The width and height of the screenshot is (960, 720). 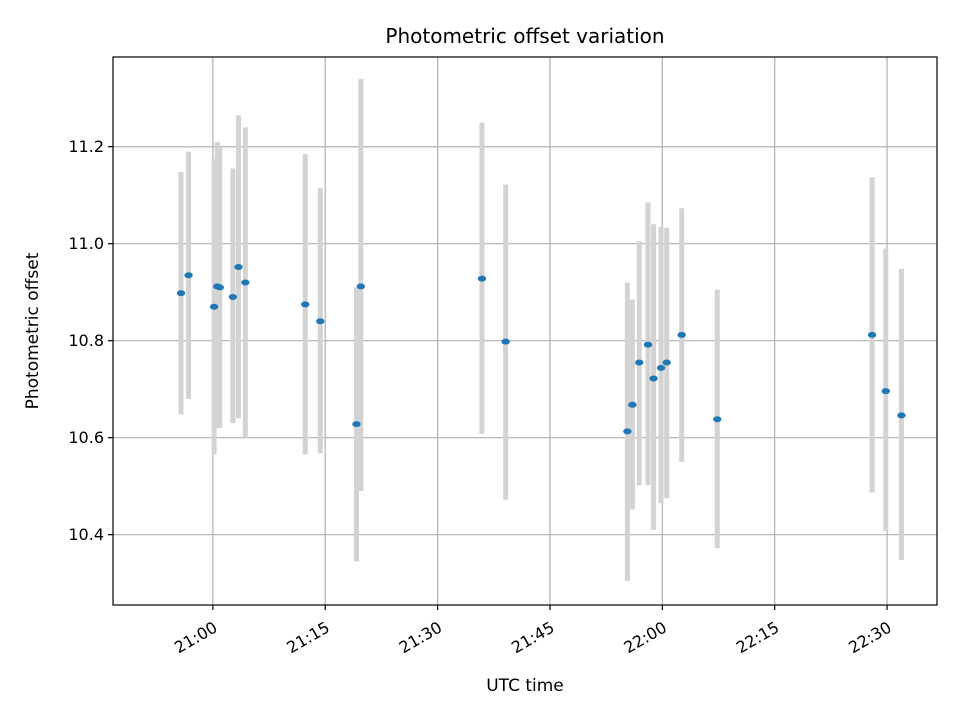 What do you see at coordinates (86, 146) in the screenshot?
I see `y-tick-label: 11.2` at bounding box center [86, 146].